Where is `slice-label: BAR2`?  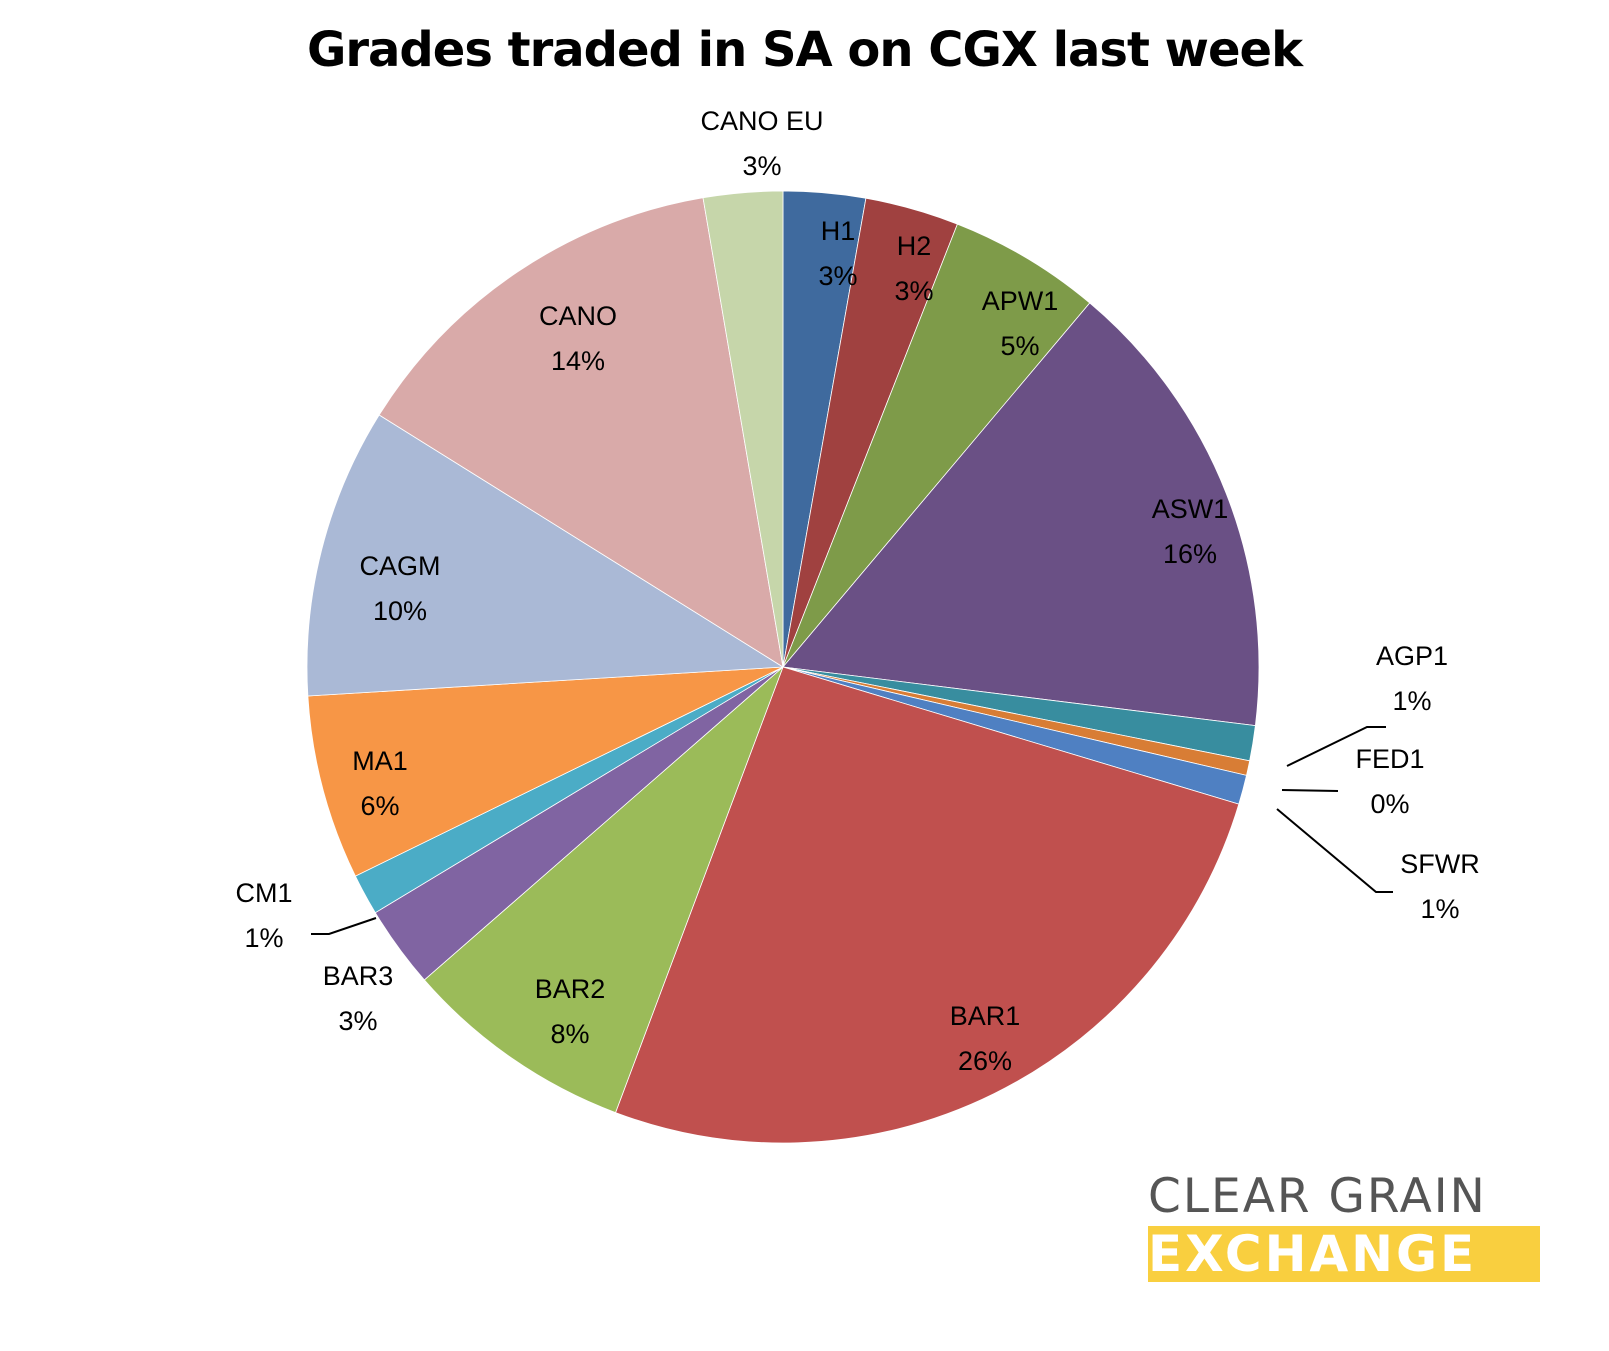 slice-label: BAR2 is located at coordinates (570, 989).